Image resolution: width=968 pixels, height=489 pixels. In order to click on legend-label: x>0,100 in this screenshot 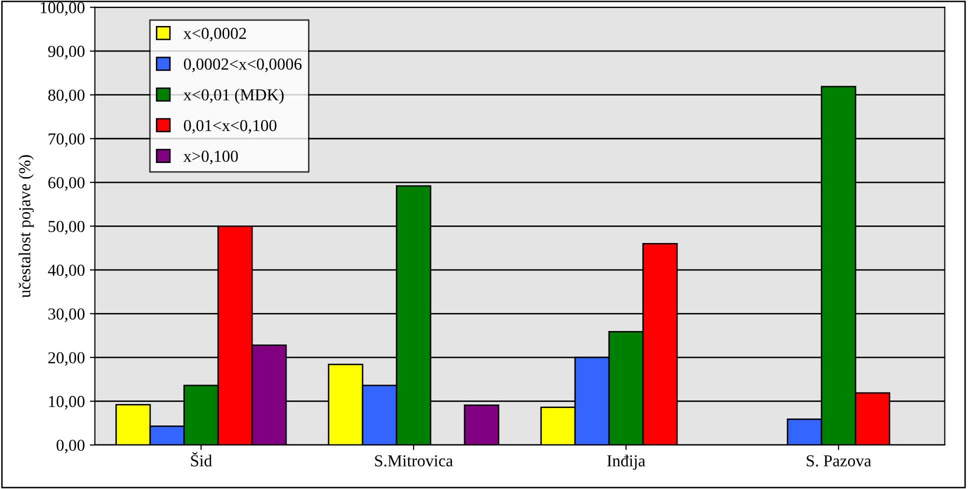, I will do `click(210, 157)`.